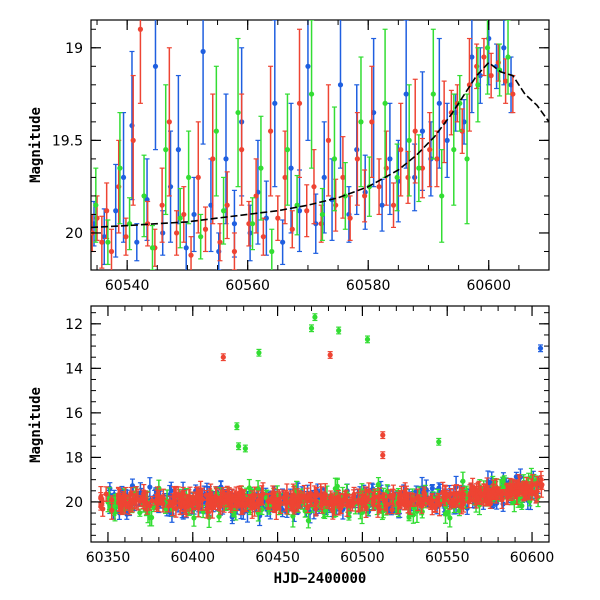 Image resolution: width=600 pixels, height=600 pixels. I want to click on x-tick-label: 60540, so click(127, 286).